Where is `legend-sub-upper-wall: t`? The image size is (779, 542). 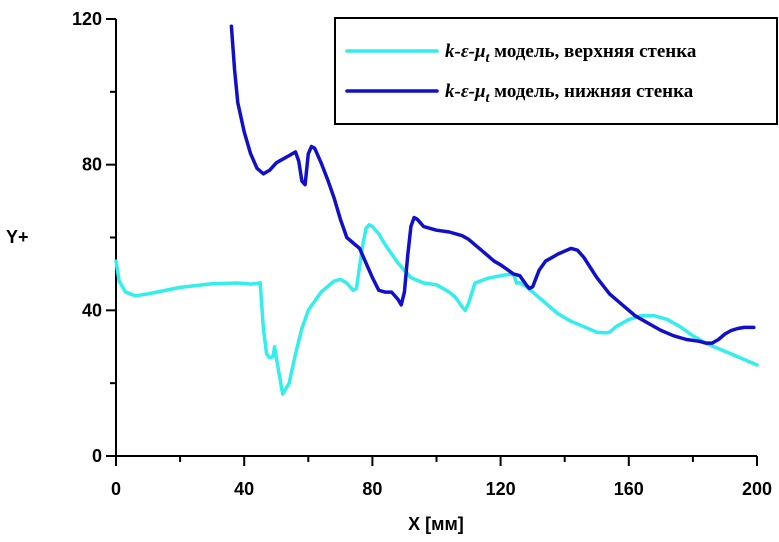
legend-sub-upper-wall: t is located at coordinates (488, 58).